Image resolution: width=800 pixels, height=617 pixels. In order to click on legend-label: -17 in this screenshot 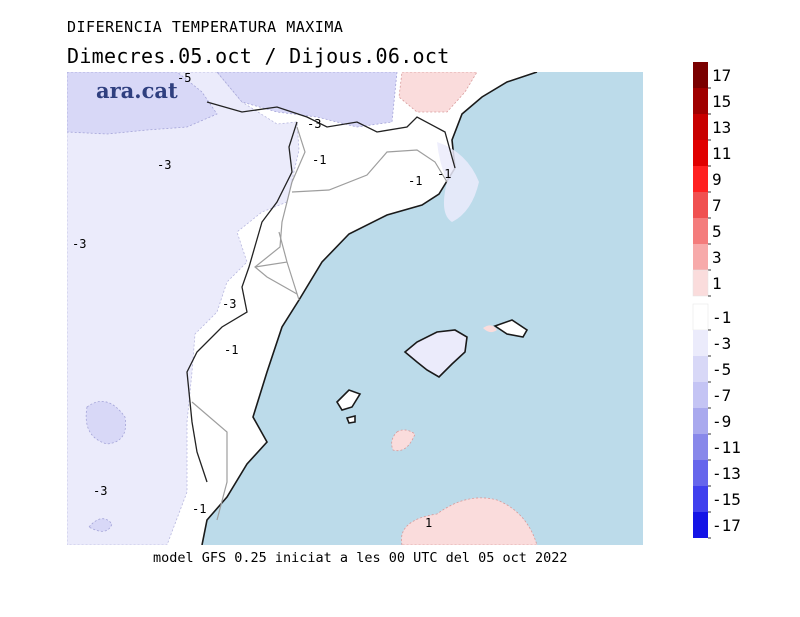, I will do `click(726, 525)`.